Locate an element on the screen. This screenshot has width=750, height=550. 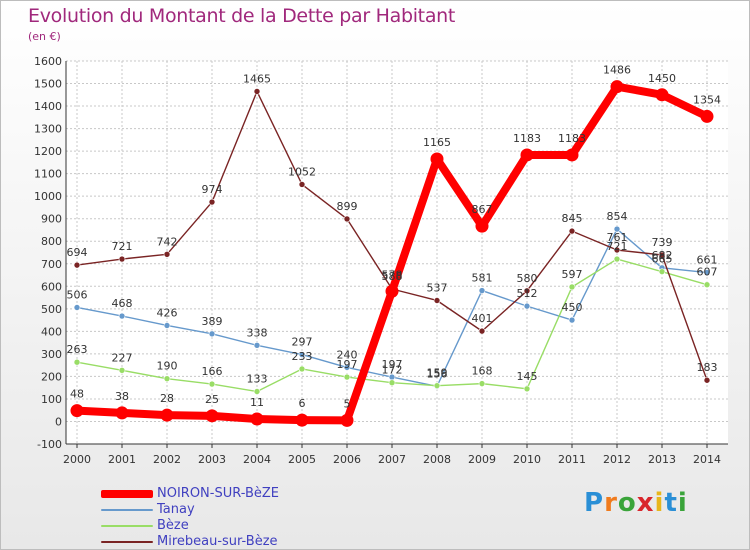
y-tick-label: 900 is located at coordinates (51, 219).